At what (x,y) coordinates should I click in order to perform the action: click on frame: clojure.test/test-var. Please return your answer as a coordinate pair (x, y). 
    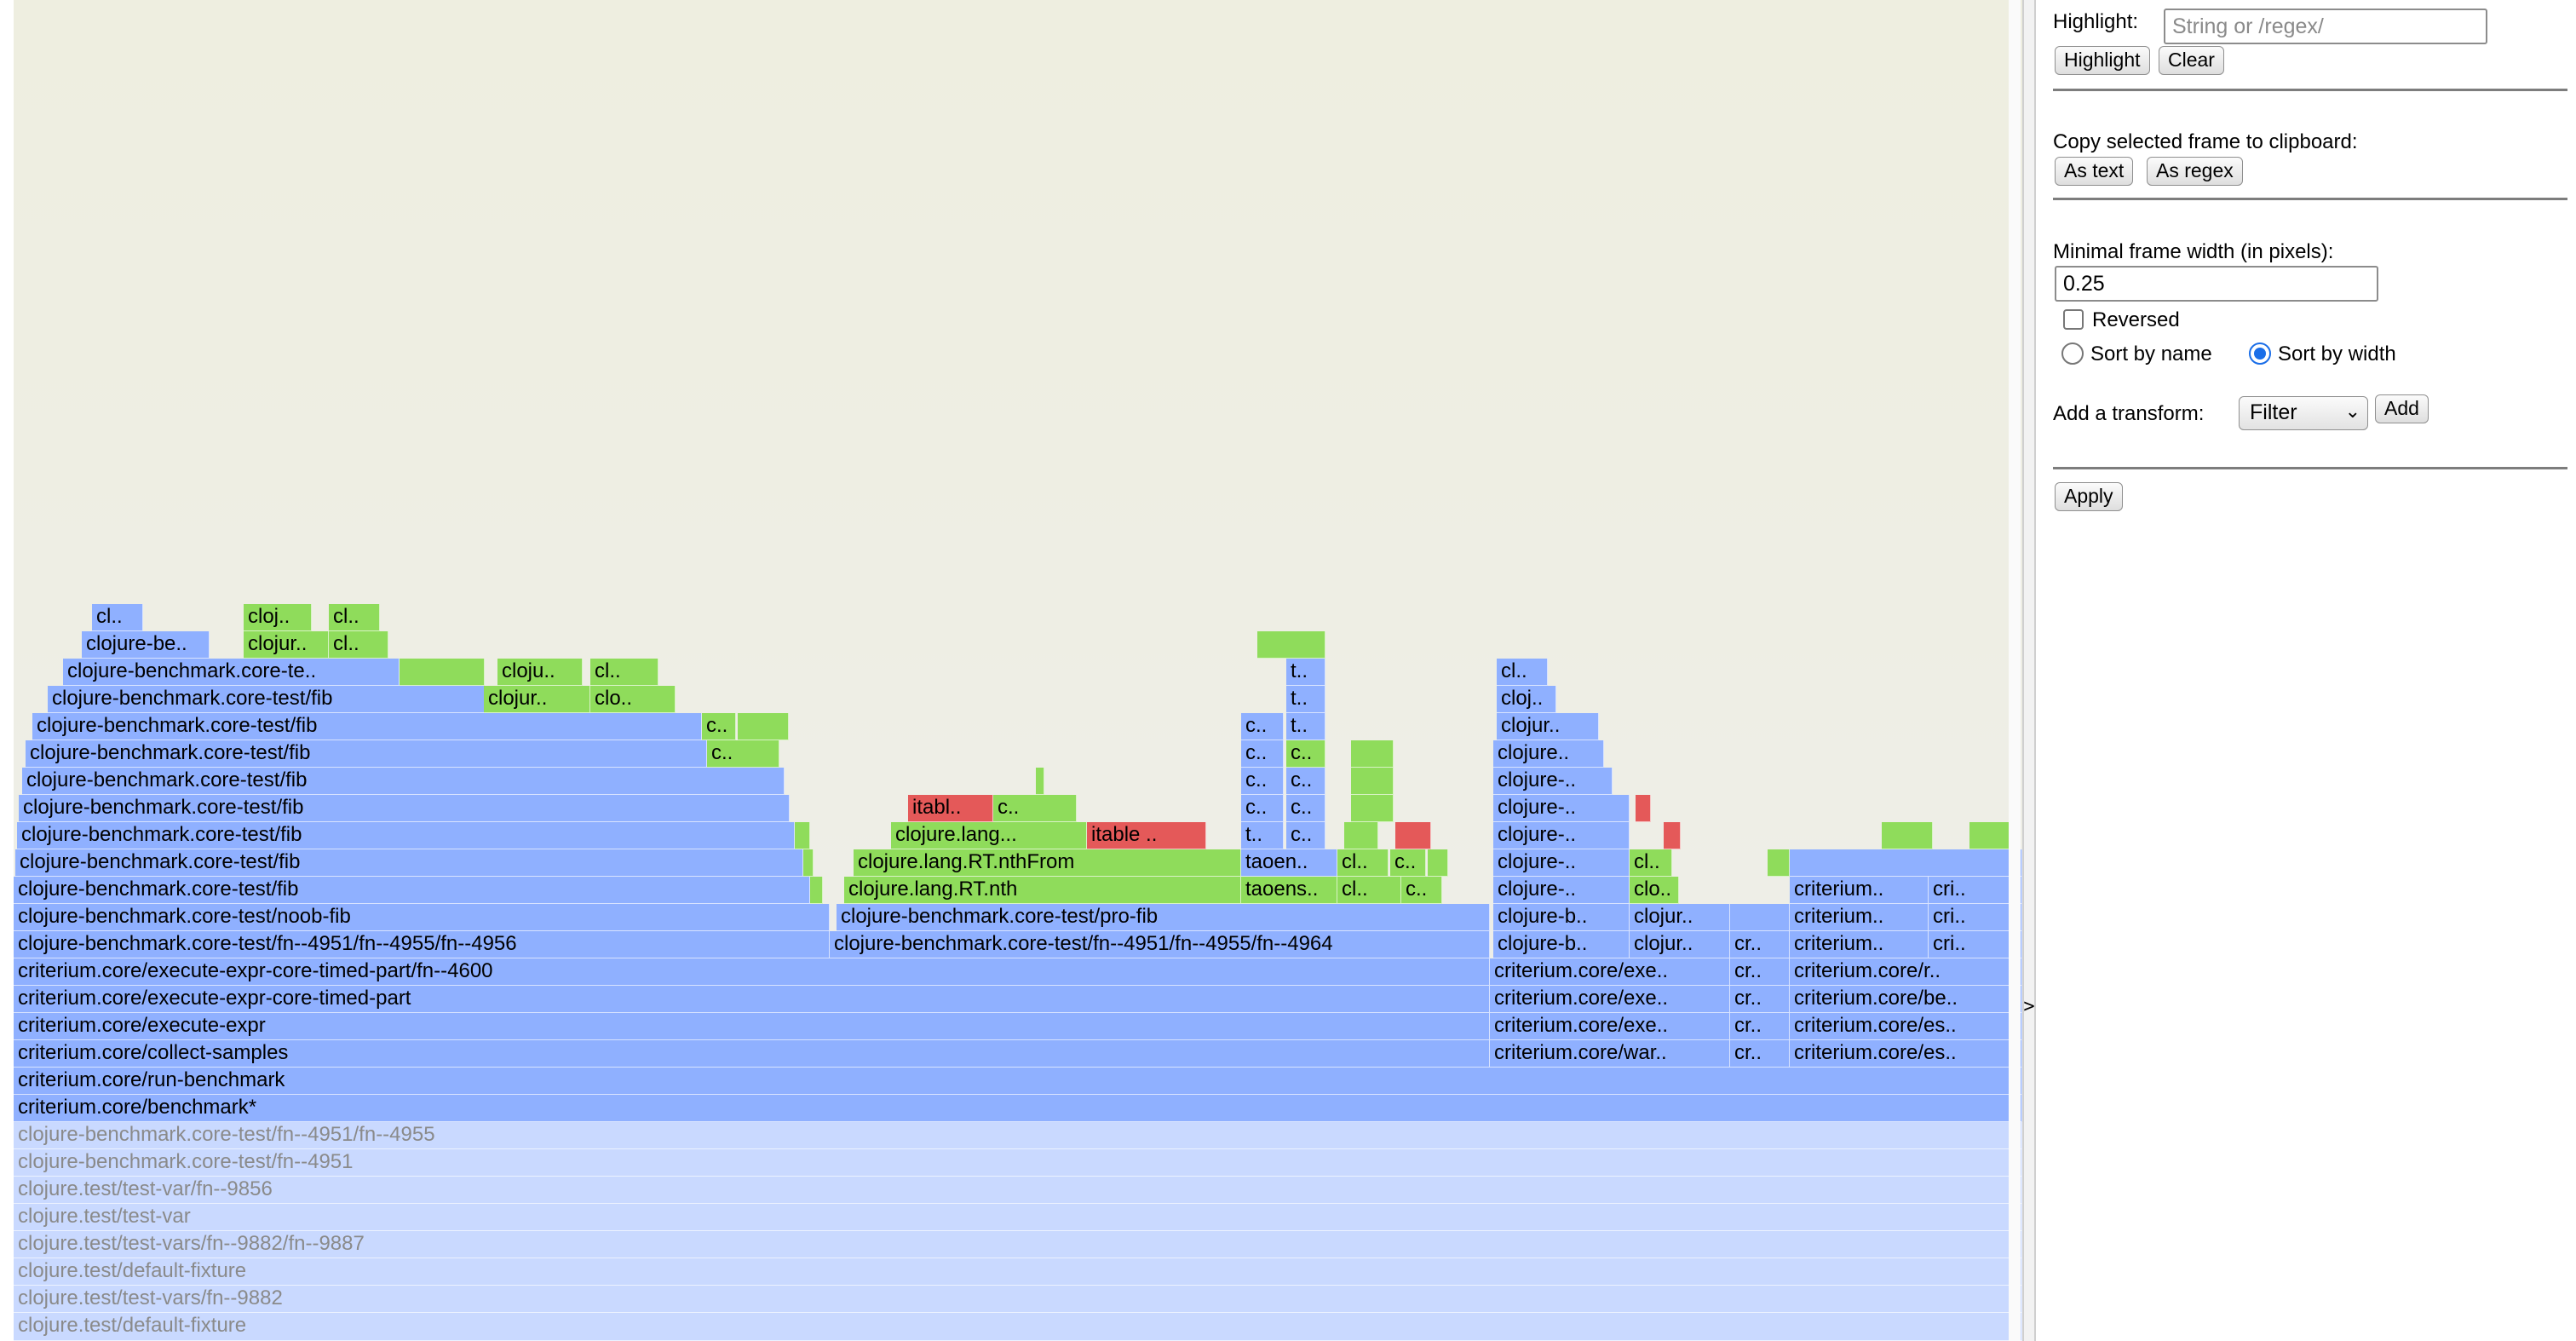
    Looking at the image, I should click on (1018, 1218).